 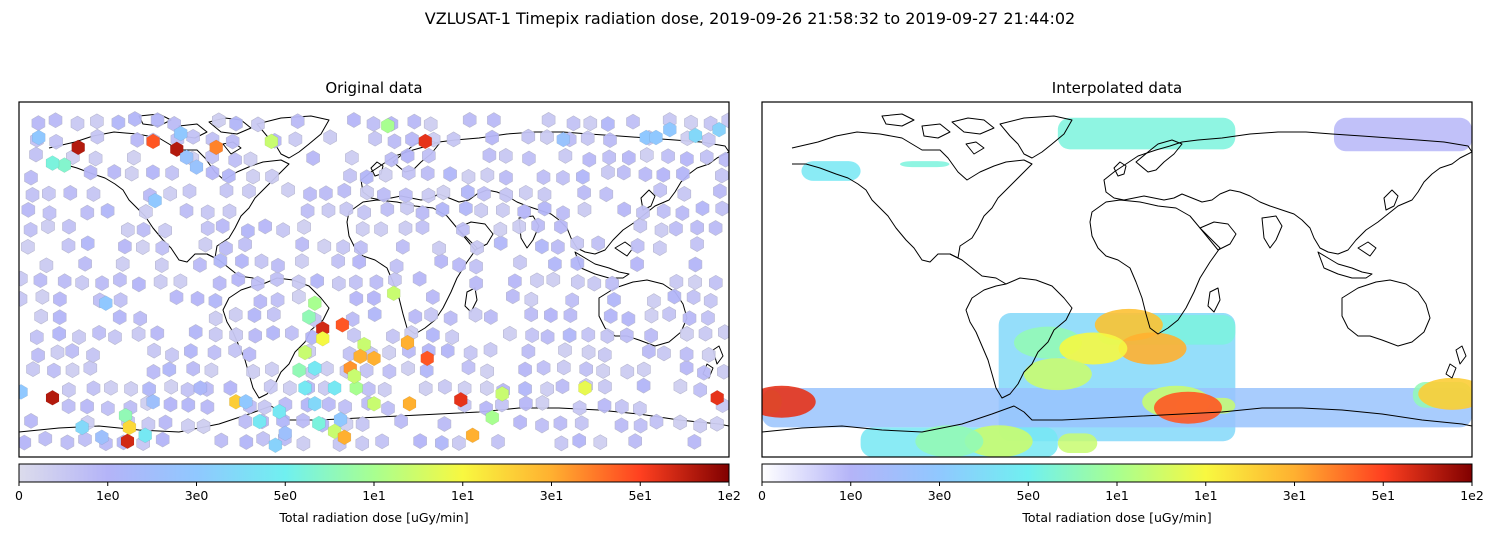 I want to click on original-data-colorbar-label: Total radiation dose [uGy/min], so click(x=373, y=517).